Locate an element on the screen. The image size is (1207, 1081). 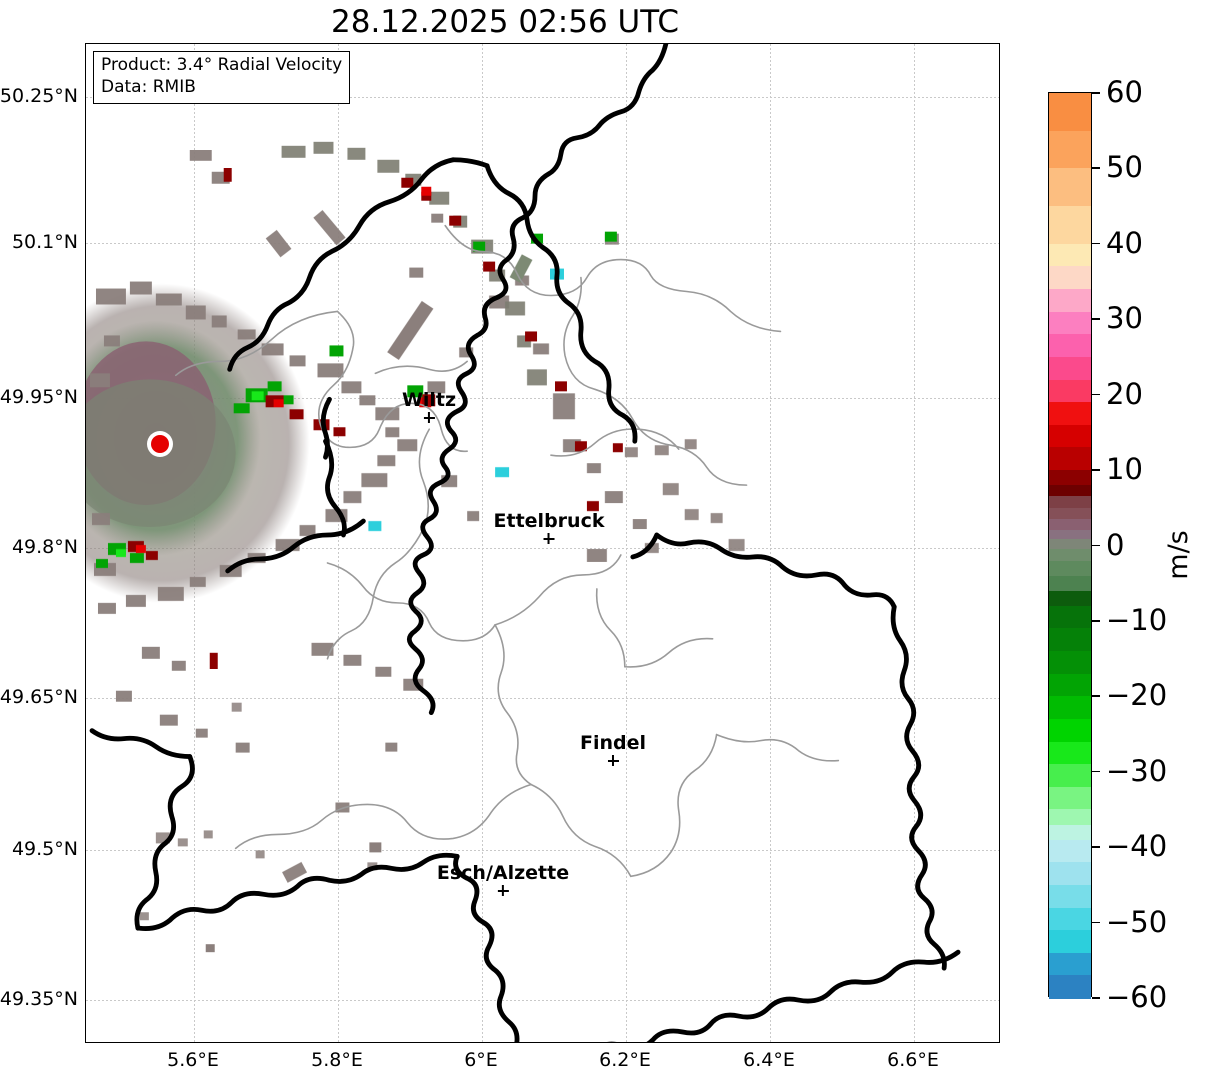
city-label-wiltz: Wiltz is located at coordinates (429, 406).